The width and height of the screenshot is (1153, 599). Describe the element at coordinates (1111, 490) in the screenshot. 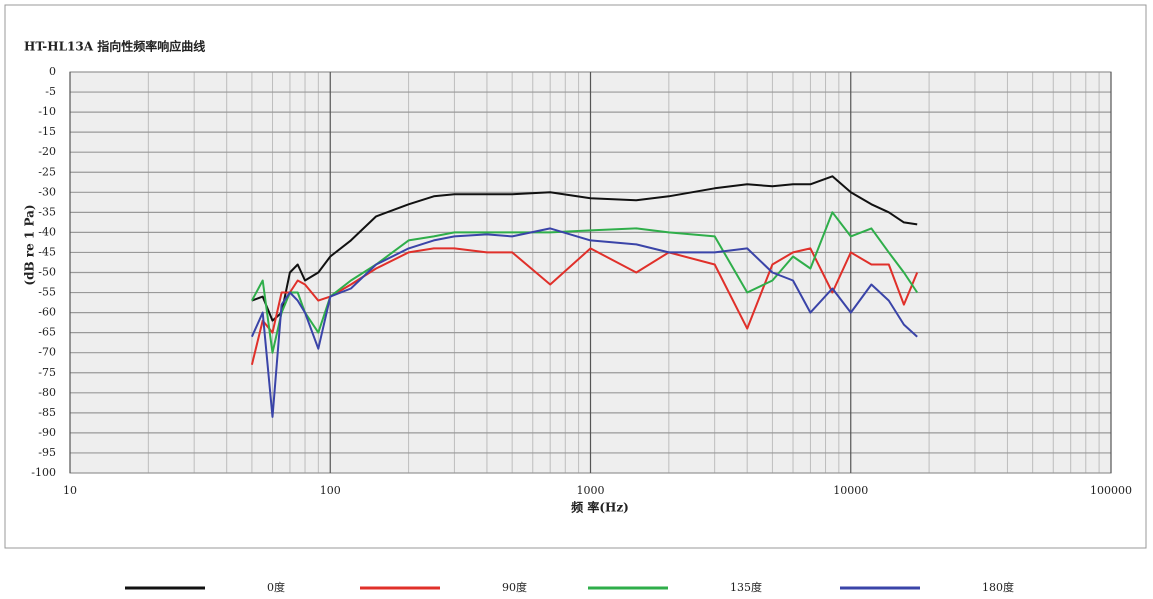

I see `x-tick-label: 100000` at that location.